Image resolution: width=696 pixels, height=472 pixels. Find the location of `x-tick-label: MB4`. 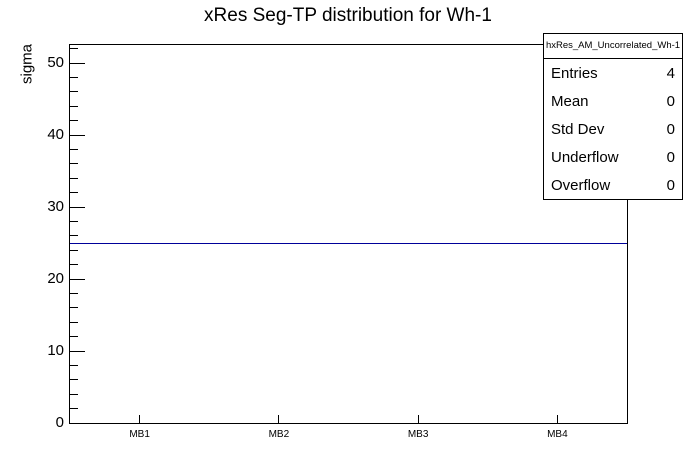

x-tick-label: MB4 is located at coordinates (557, 434).